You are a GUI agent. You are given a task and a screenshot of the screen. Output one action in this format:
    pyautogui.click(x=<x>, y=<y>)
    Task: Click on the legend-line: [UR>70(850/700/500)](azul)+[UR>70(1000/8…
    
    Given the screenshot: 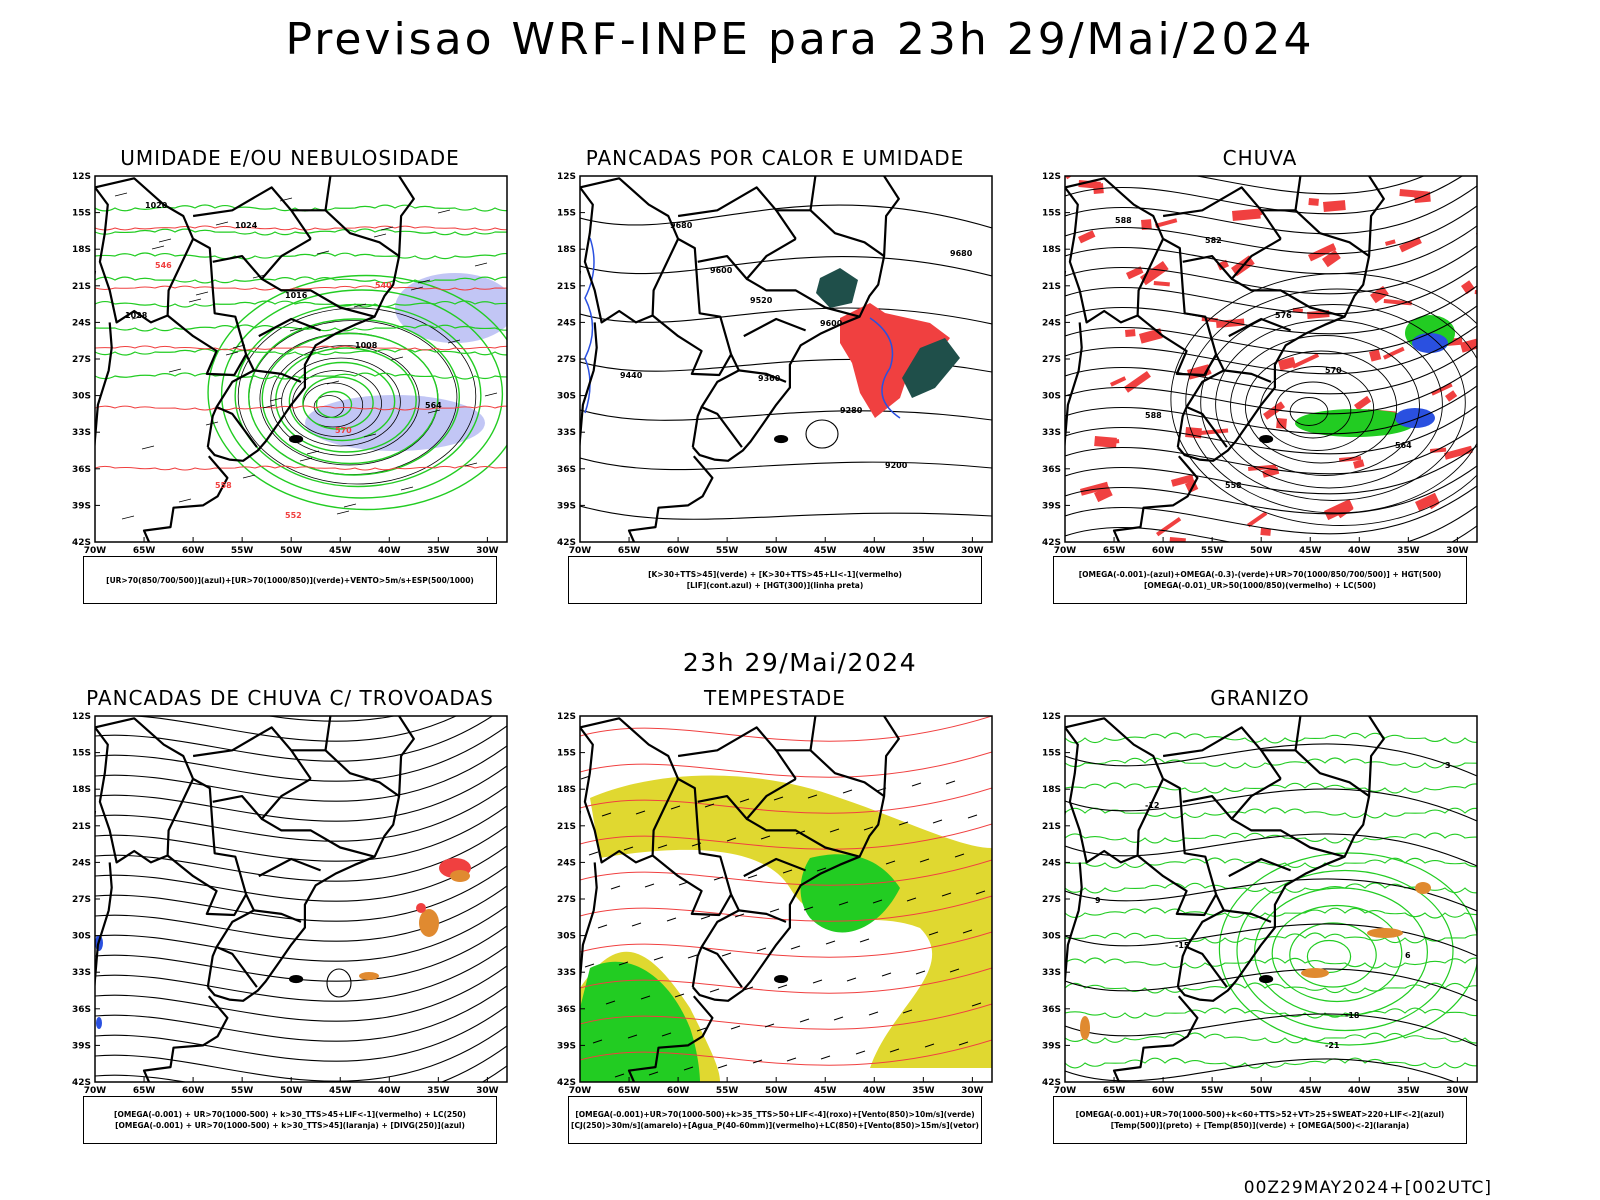 What is the action you would take?
    pyautogui.click(x=290, y=580)
    